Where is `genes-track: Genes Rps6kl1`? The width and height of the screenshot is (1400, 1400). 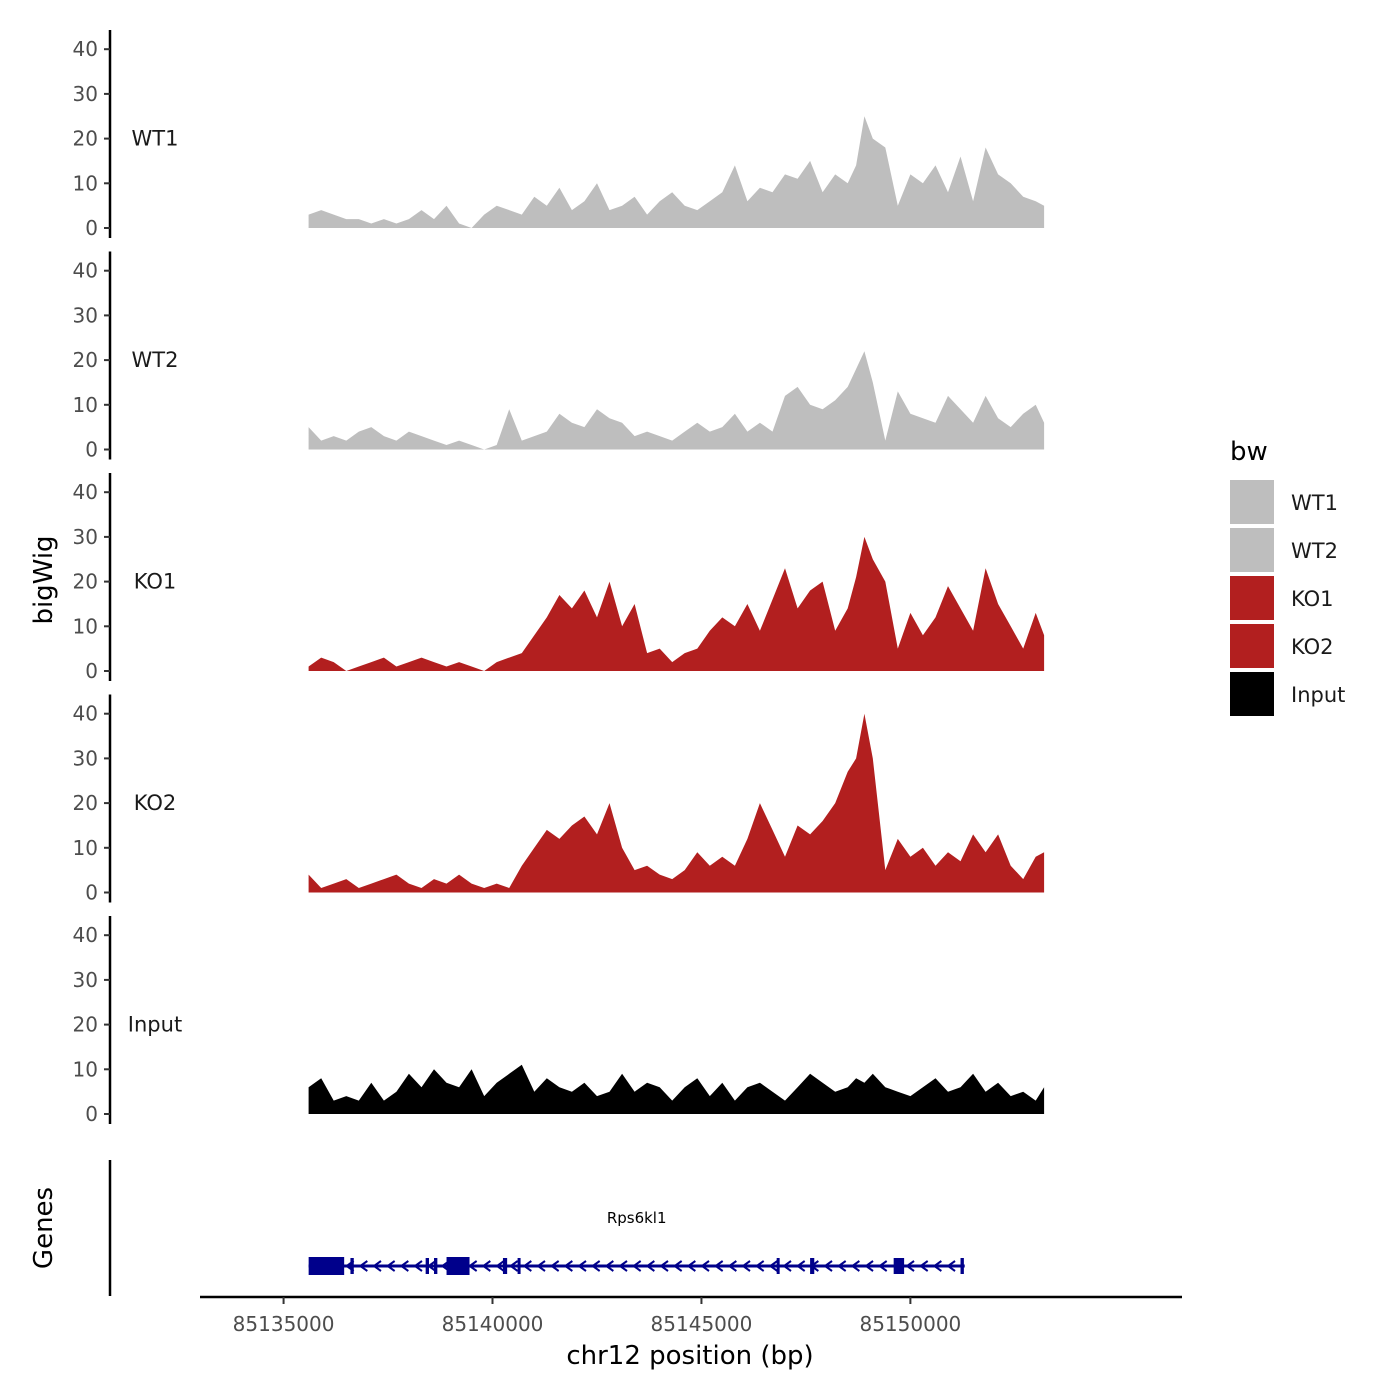 genes-track: Genes Rps6kl1 is located at coordinates (497, 1228).